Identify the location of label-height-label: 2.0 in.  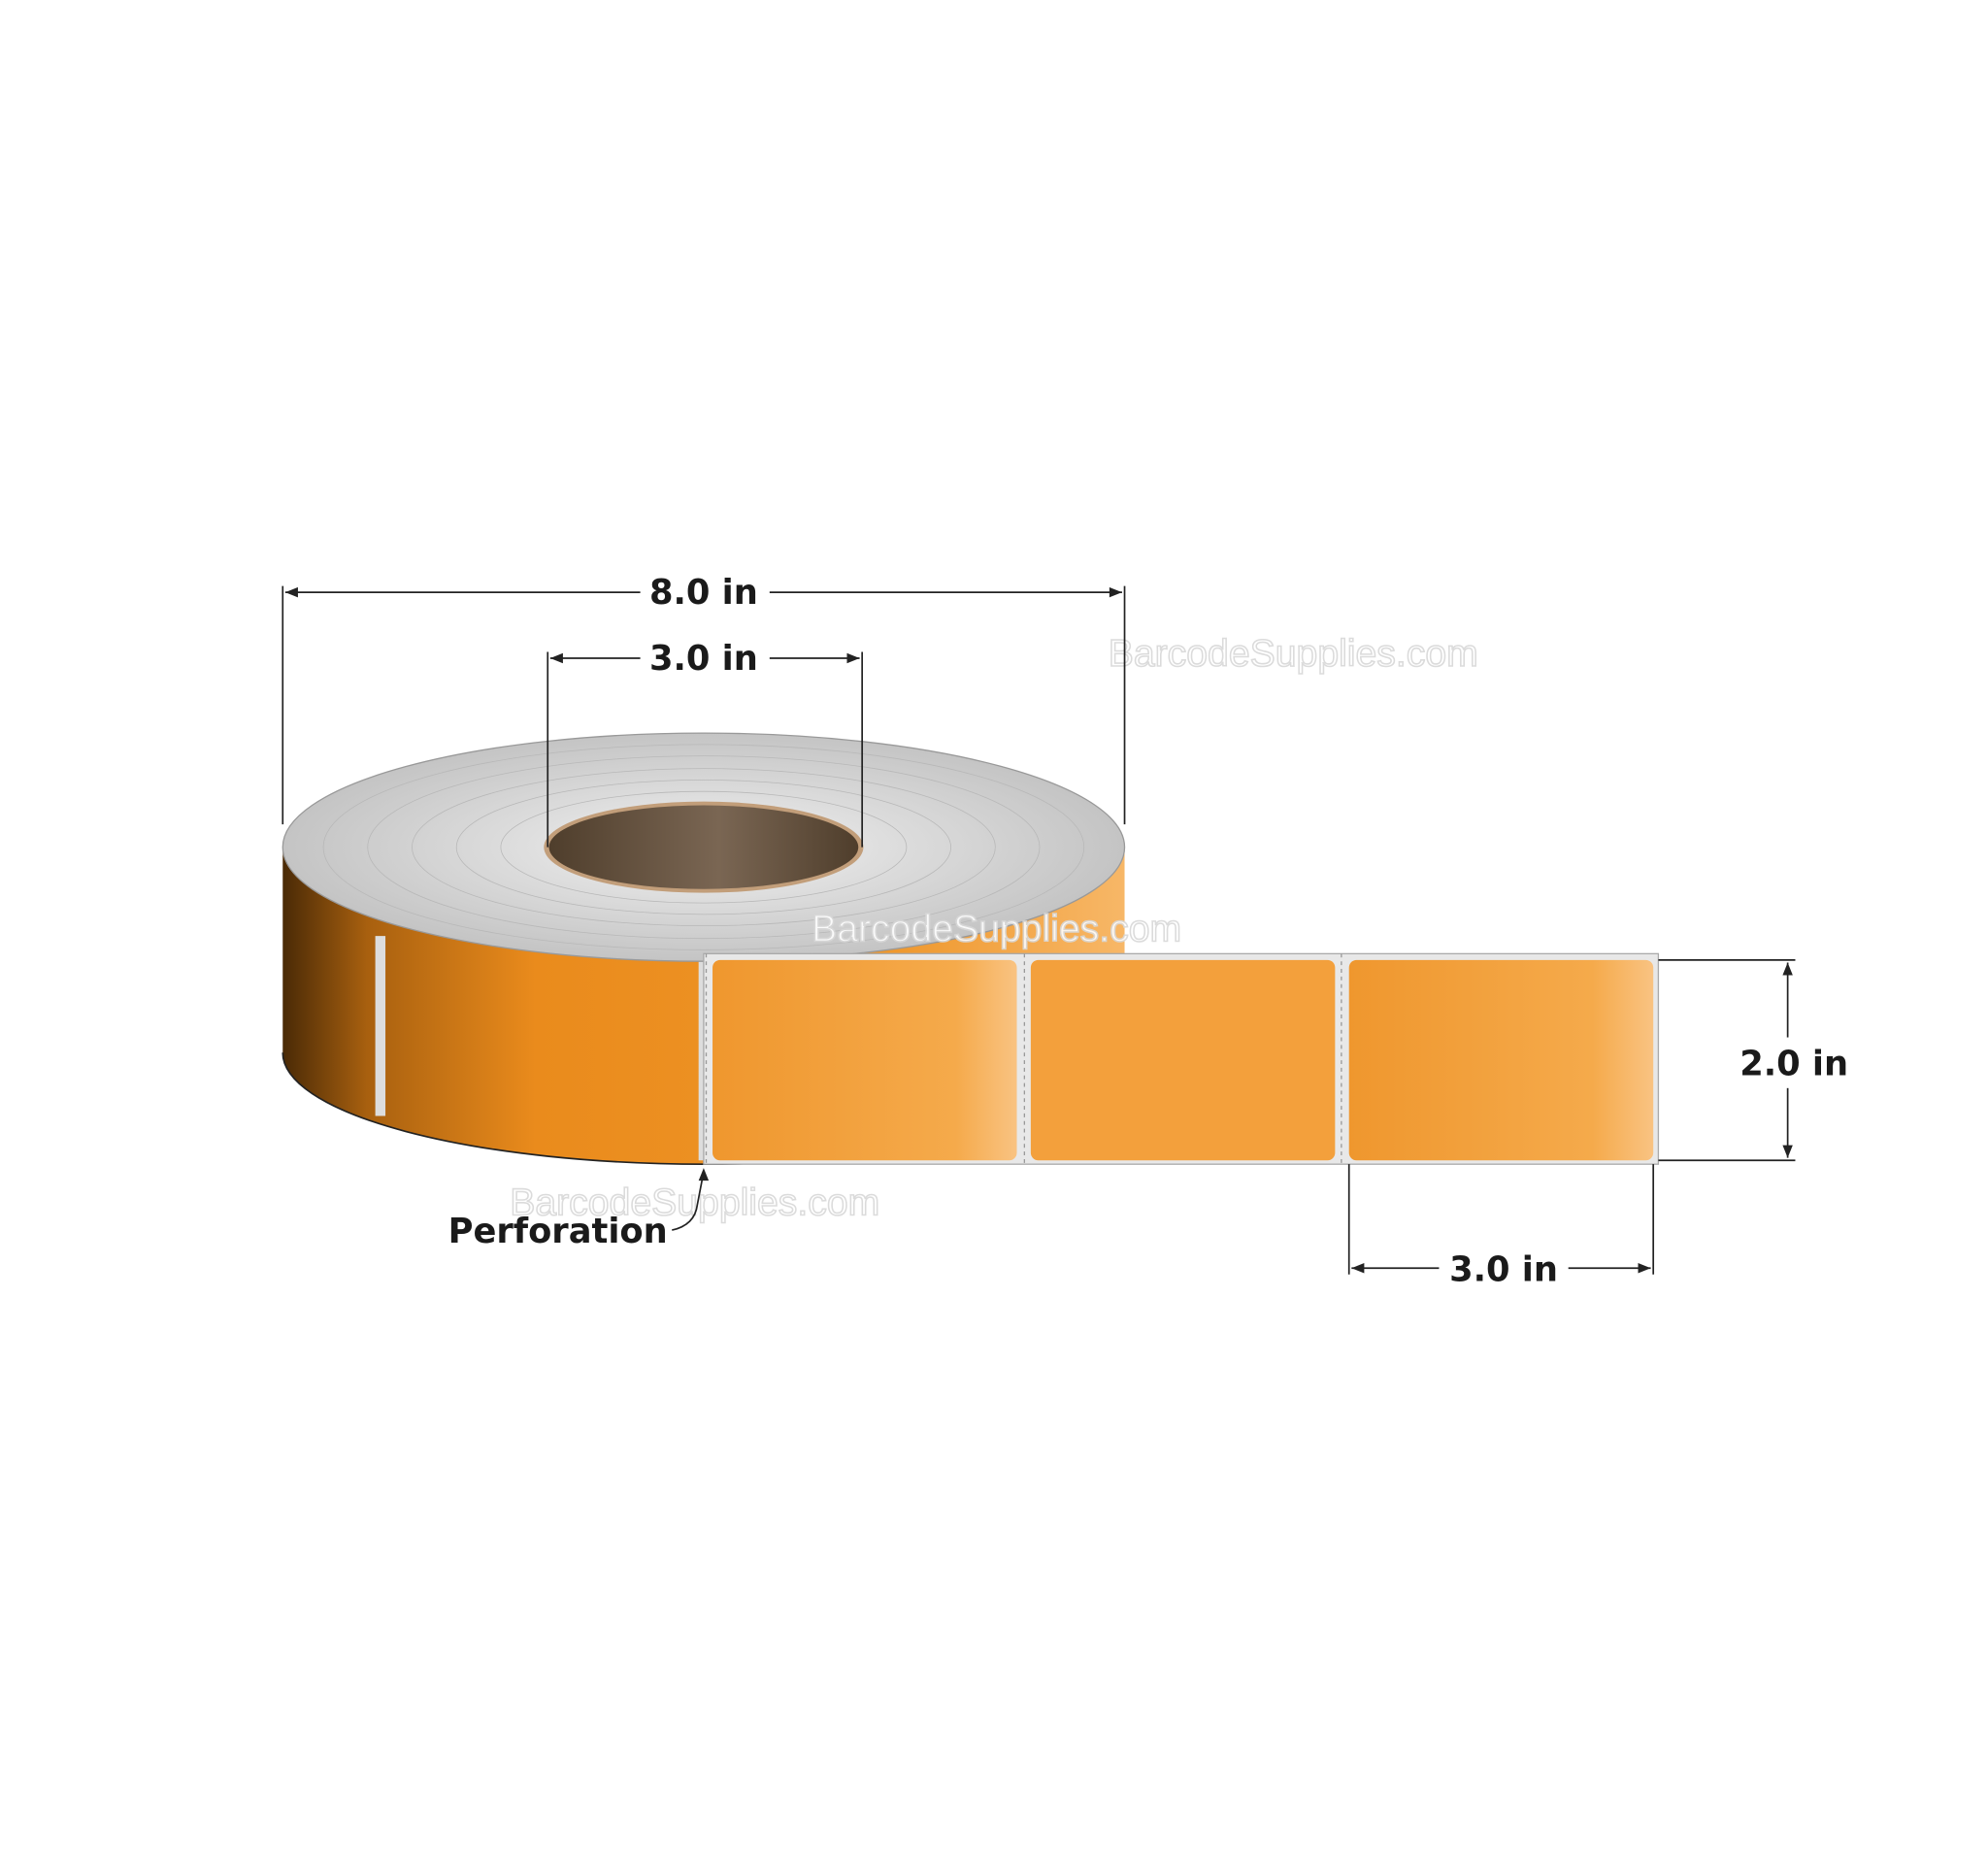
(1794, 1064).